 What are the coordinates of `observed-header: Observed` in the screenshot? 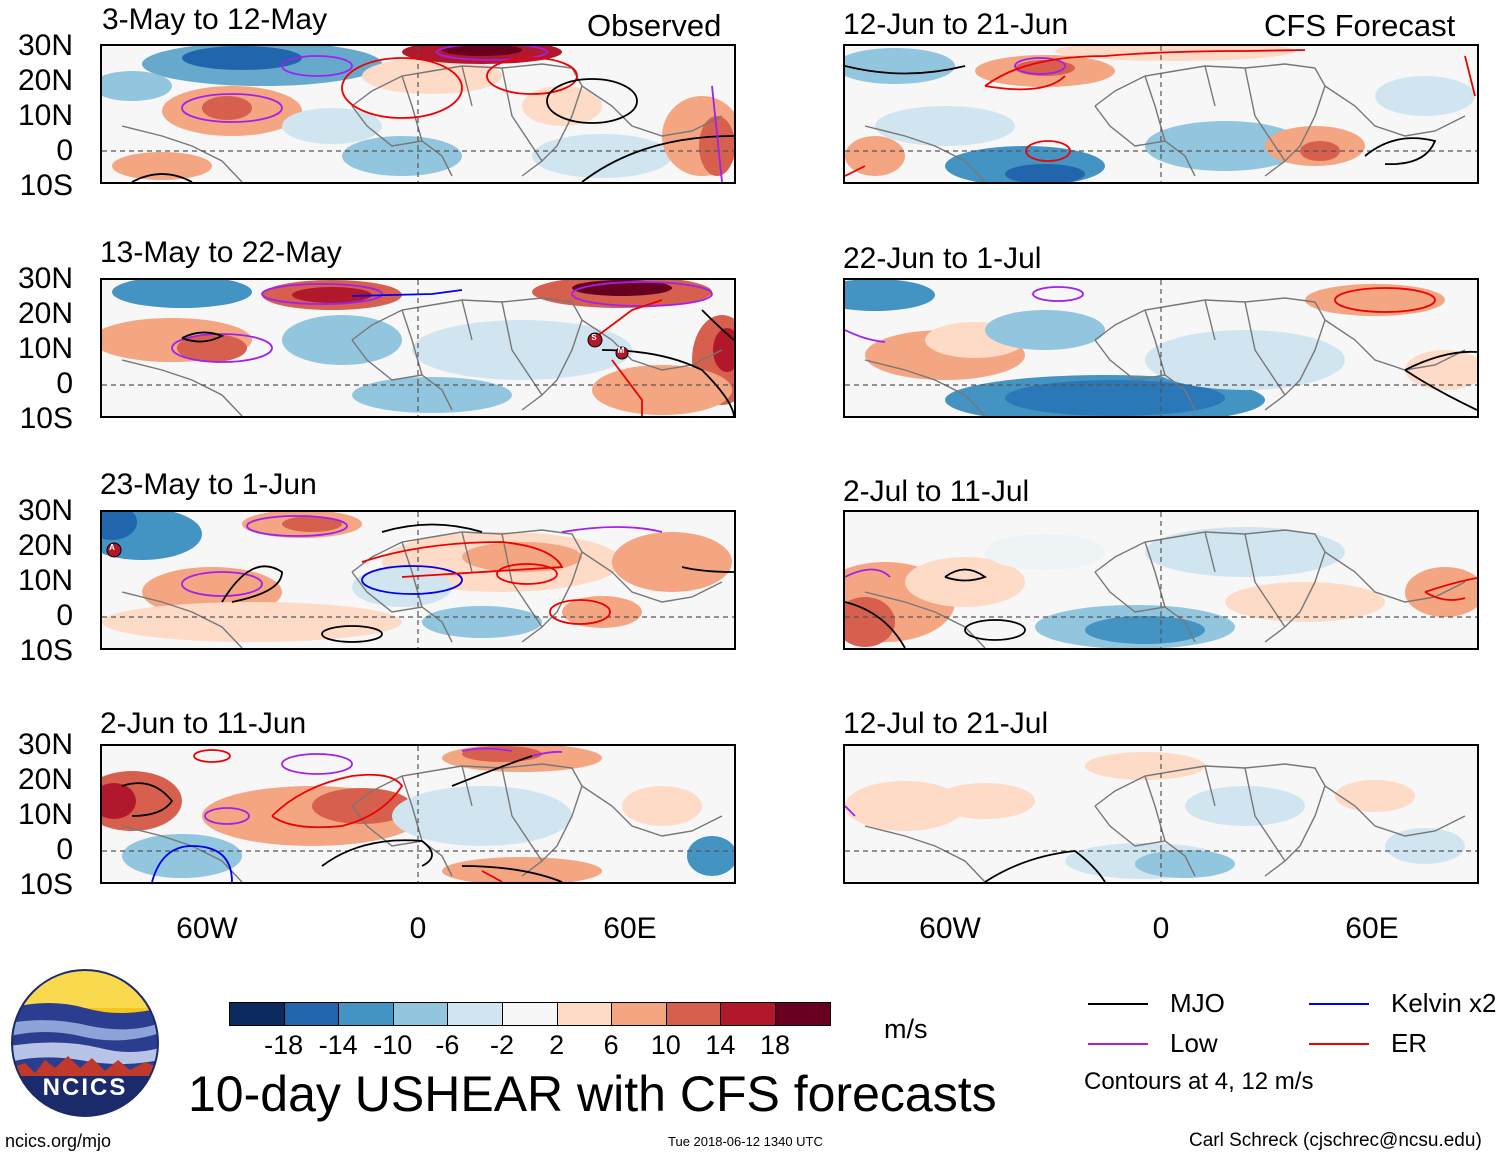 It's located at (654, 25).